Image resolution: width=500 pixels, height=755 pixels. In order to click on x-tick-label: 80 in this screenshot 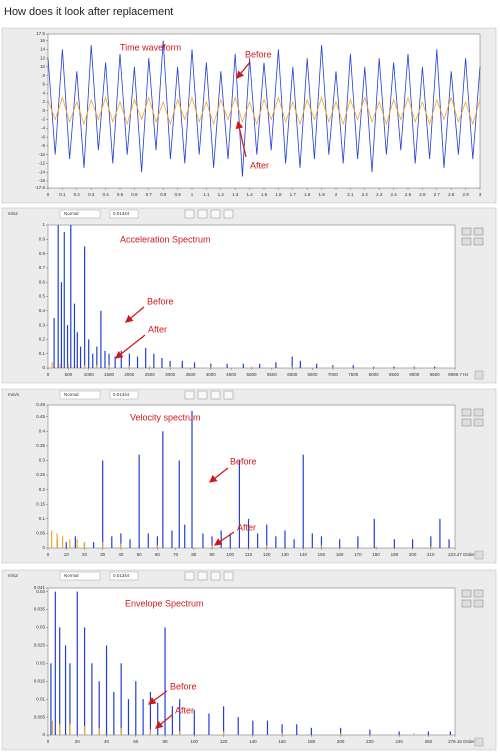, I will do `click(194, 554)`.